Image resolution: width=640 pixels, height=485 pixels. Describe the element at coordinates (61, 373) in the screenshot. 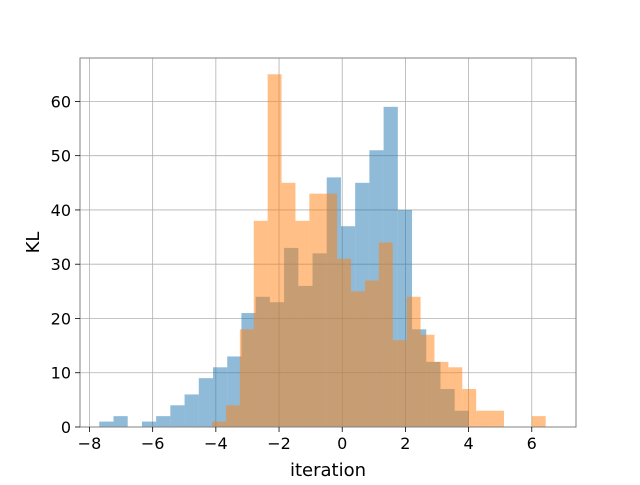

I see `y-tick-label: 10` at that location.